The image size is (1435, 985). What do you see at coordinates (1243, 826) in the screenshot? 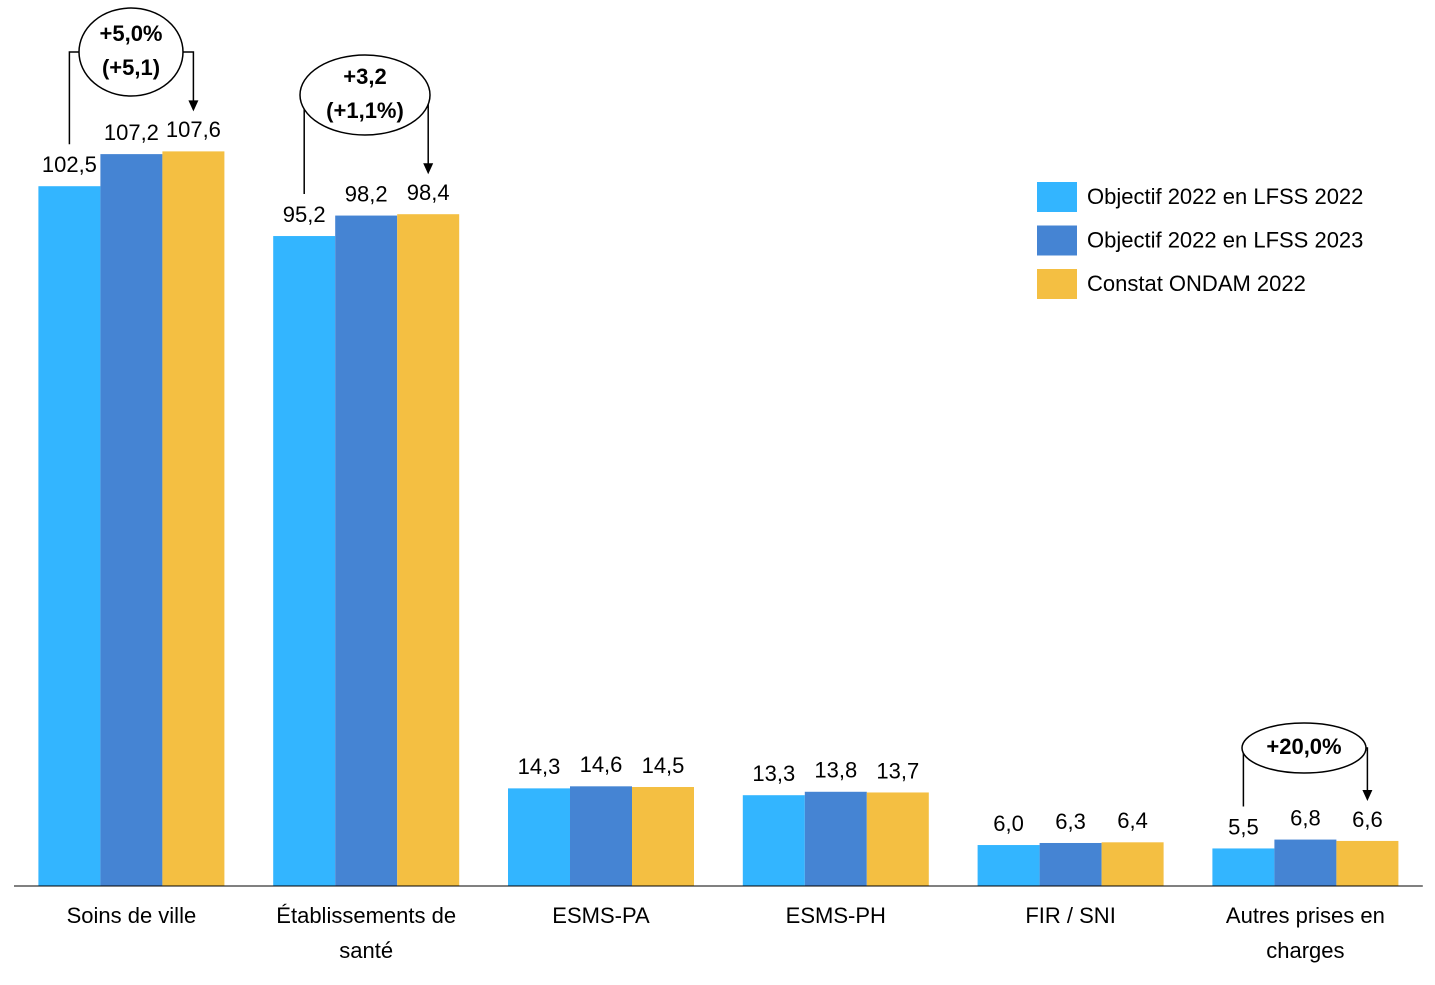
I see `data-label: 5,5` at bounding box center [1243, 826].